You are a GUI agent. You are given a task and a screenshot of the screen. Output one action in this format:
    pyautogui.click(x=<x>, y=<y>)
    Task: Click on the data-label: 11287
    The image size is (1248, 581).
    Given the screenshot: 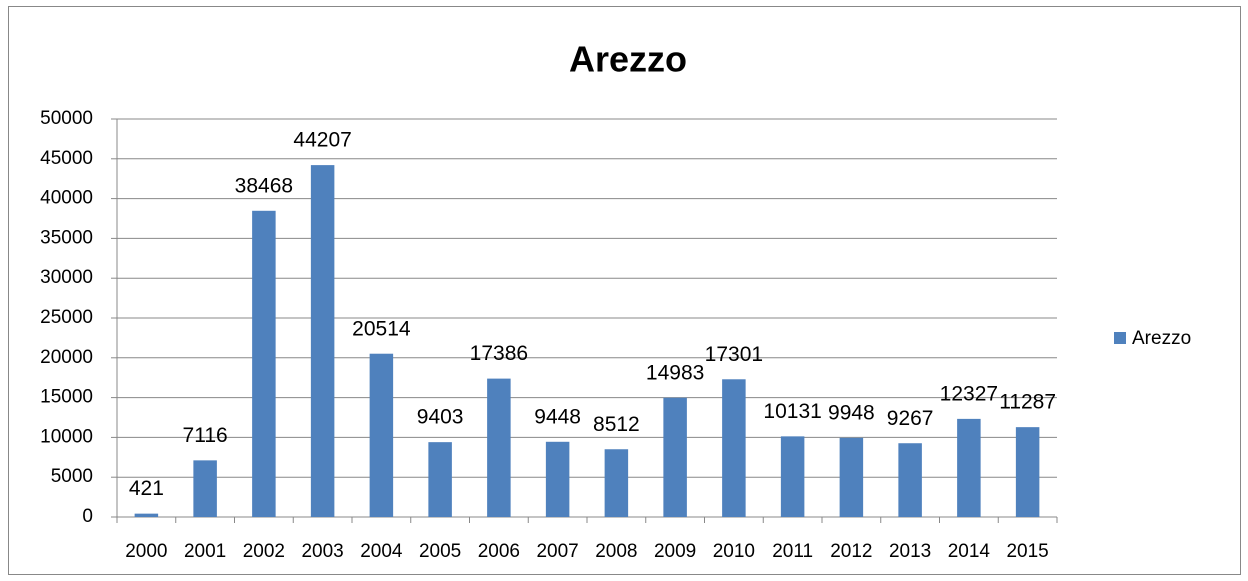 What is the action you would take?
    pyautogui.click(x=1027, y=402)
    